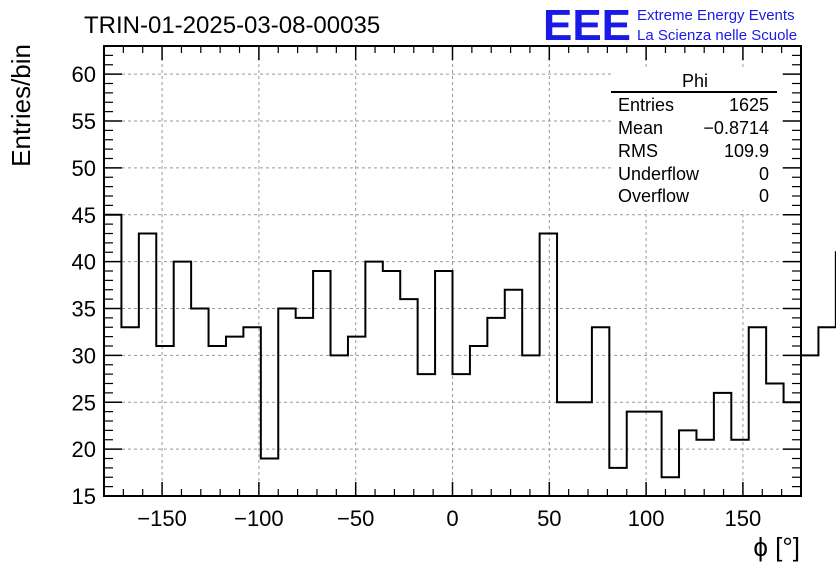 This screenshot has height=572, width=836. What do you see at coordinates (716, 15) in the screenshot?
I see `logo-line-1: Extreme Energy Events` at bounding box center [716, 15].